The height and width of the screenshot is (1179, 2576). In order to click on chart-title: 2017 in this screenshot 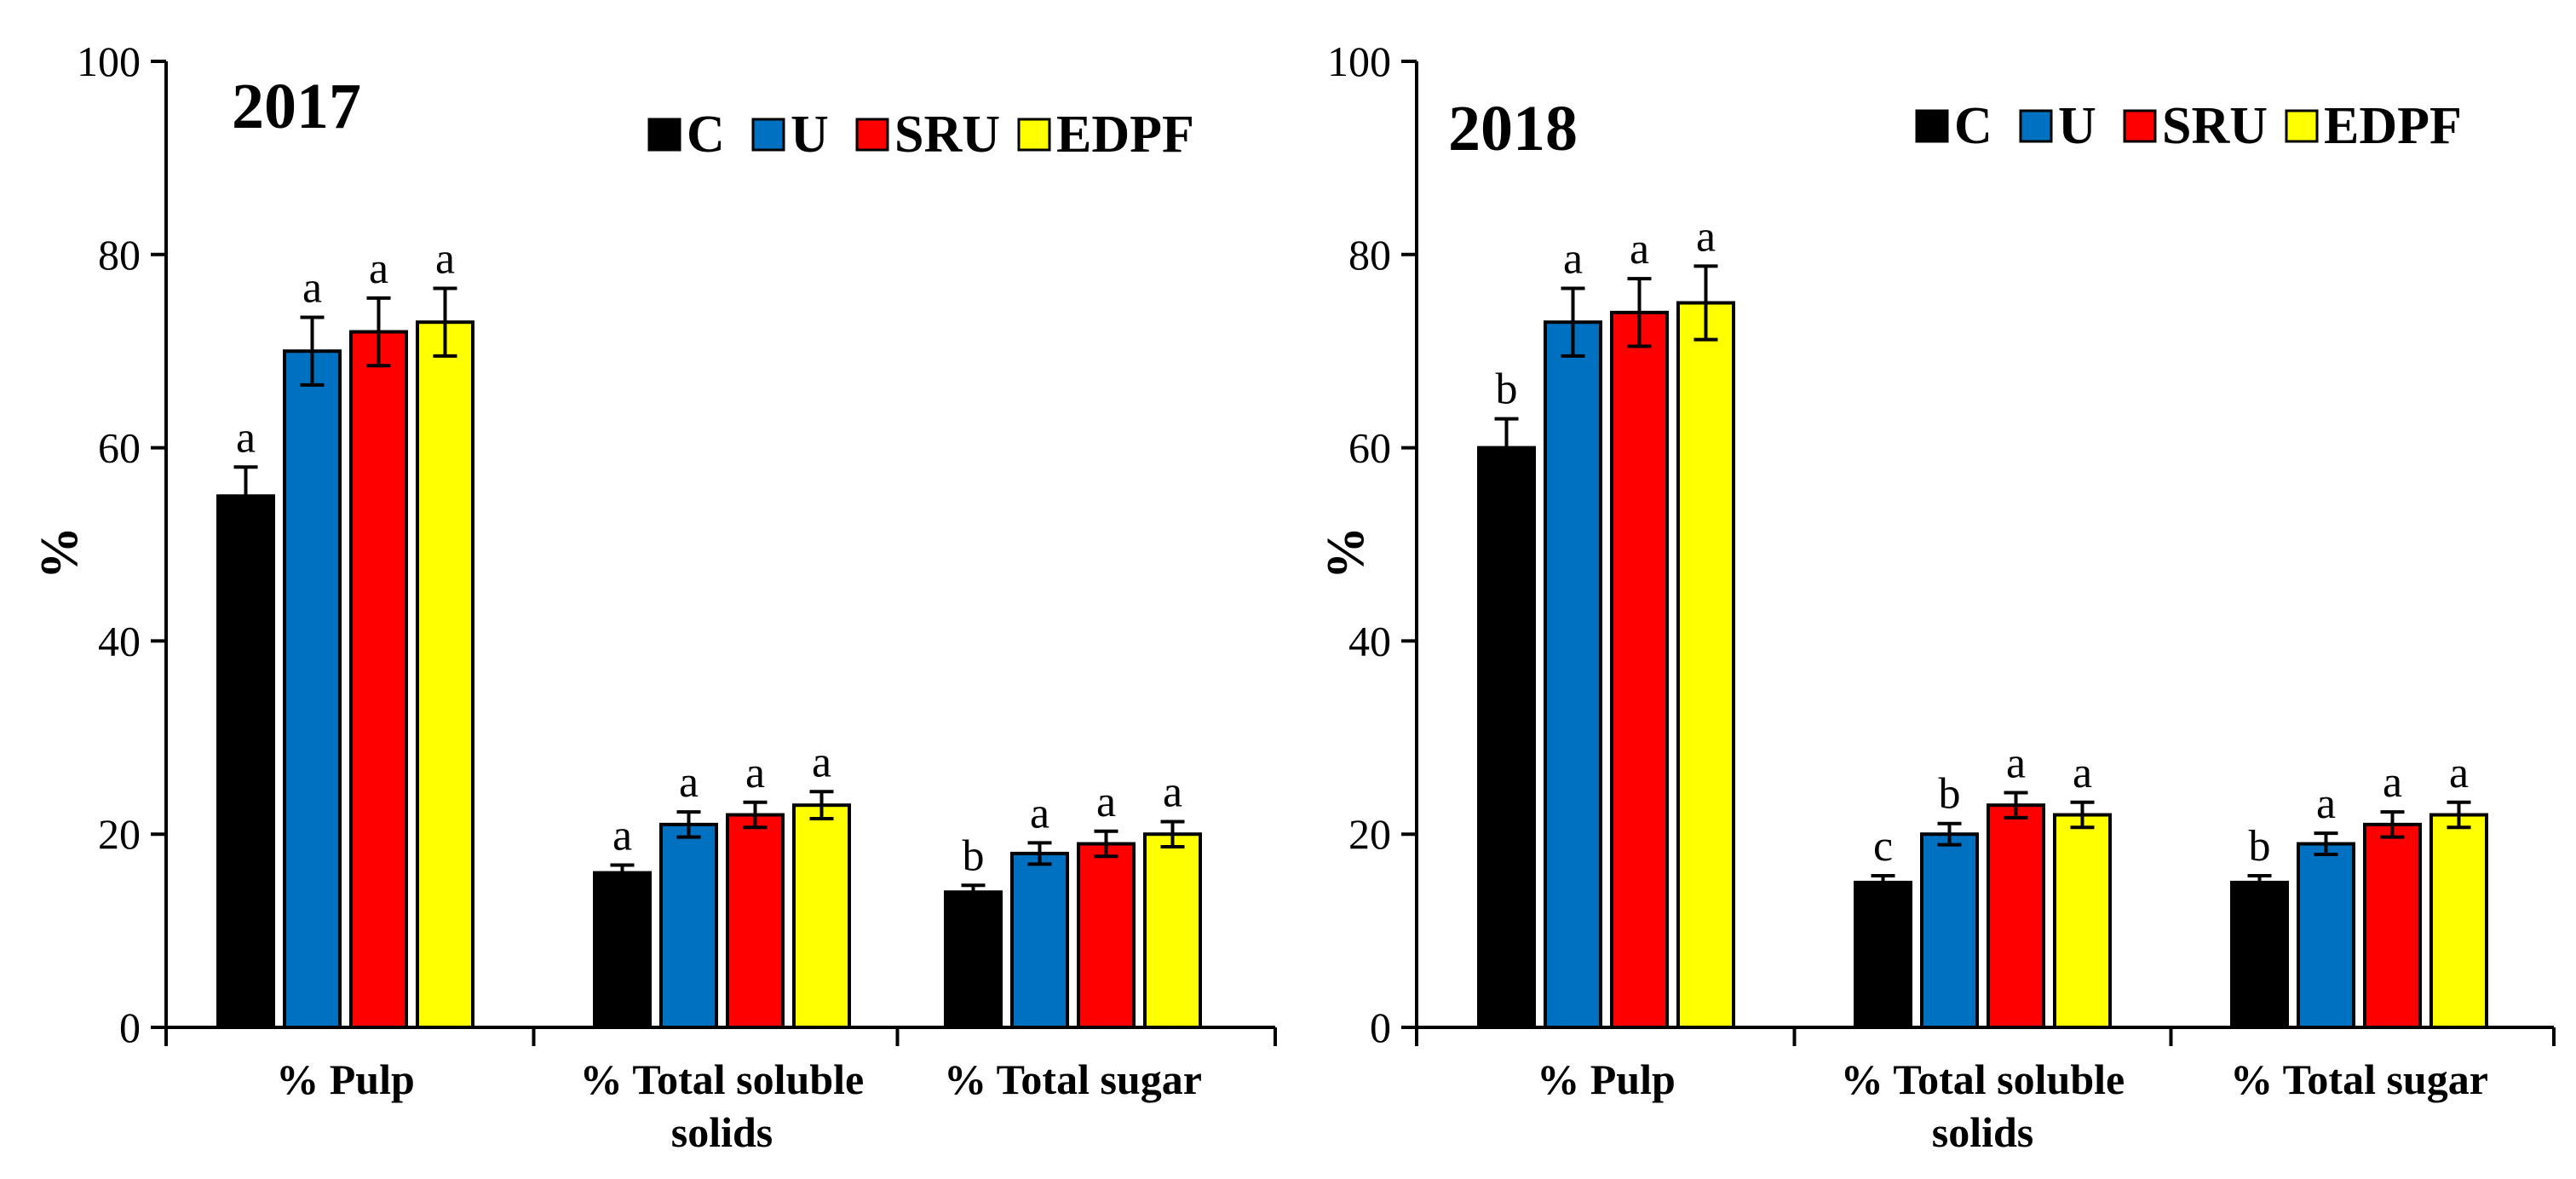, I will do `click(296, 107)`.